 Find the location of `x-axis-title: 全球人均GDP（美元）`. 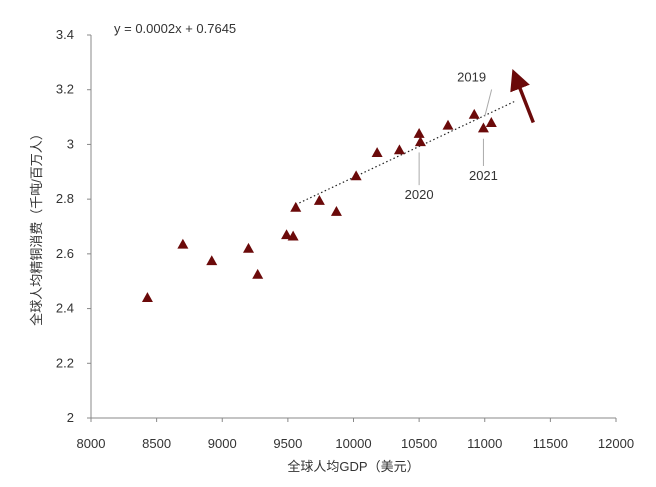

x-axis-title: 全球人均GDP（美元） is located at coordinates (353, 466).